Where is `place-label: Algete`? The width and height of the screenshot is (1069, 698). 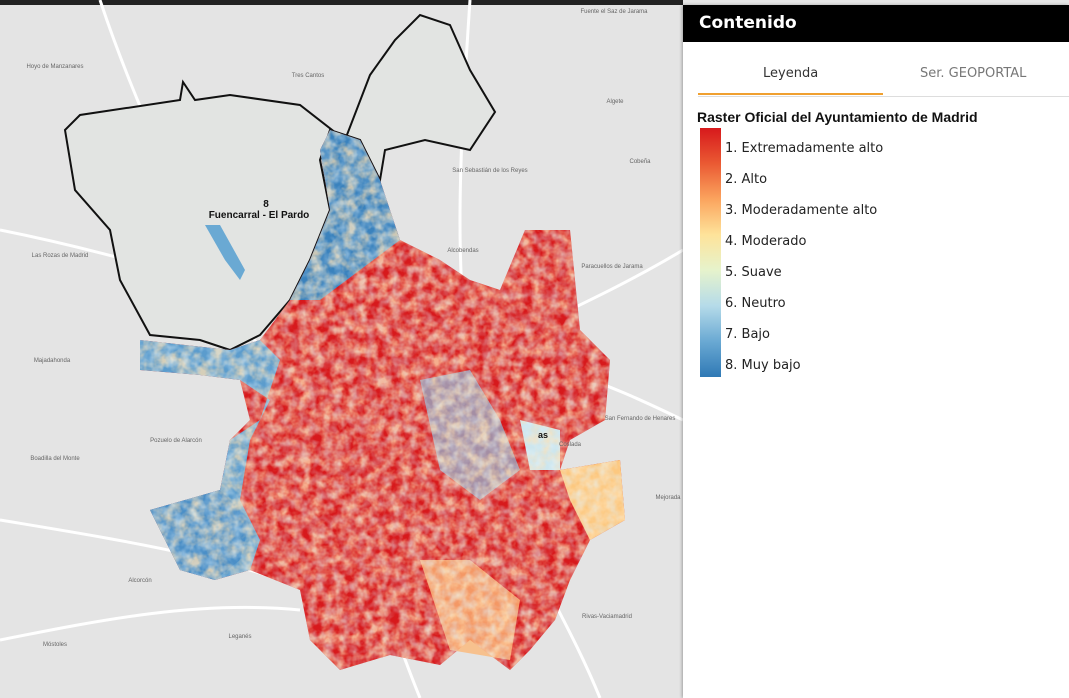
place-label: Algete is located at coordinates (615, 102).